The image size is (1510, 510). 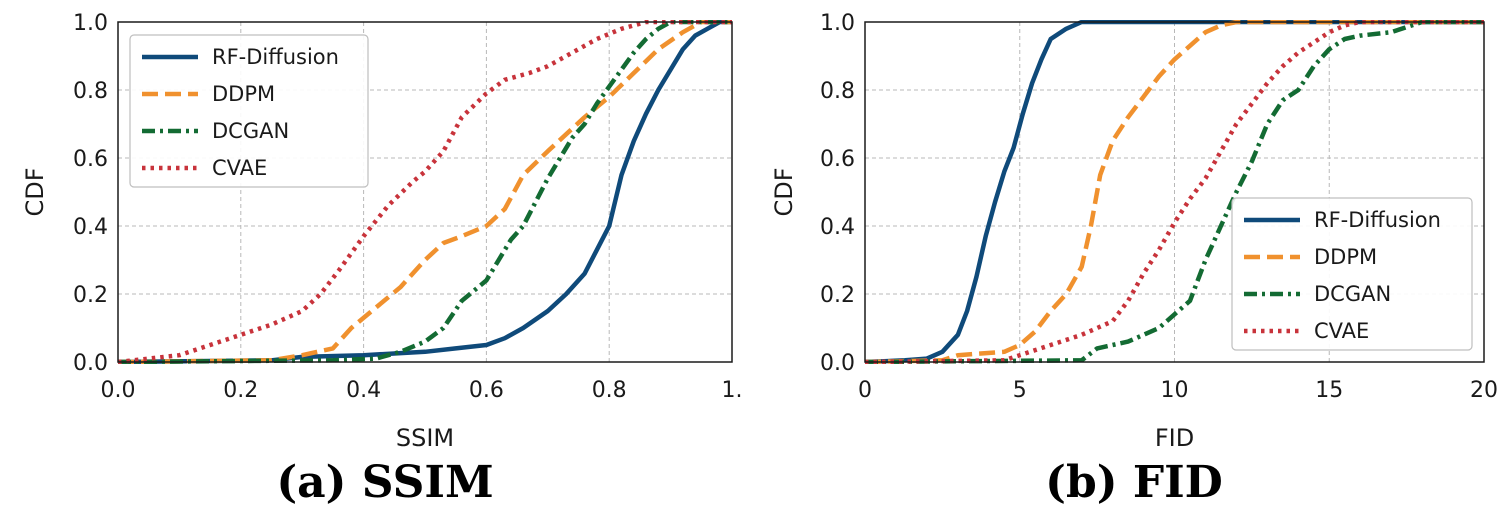 I want to click on x-tick-label: 0.8, so click(x=609, y=390).